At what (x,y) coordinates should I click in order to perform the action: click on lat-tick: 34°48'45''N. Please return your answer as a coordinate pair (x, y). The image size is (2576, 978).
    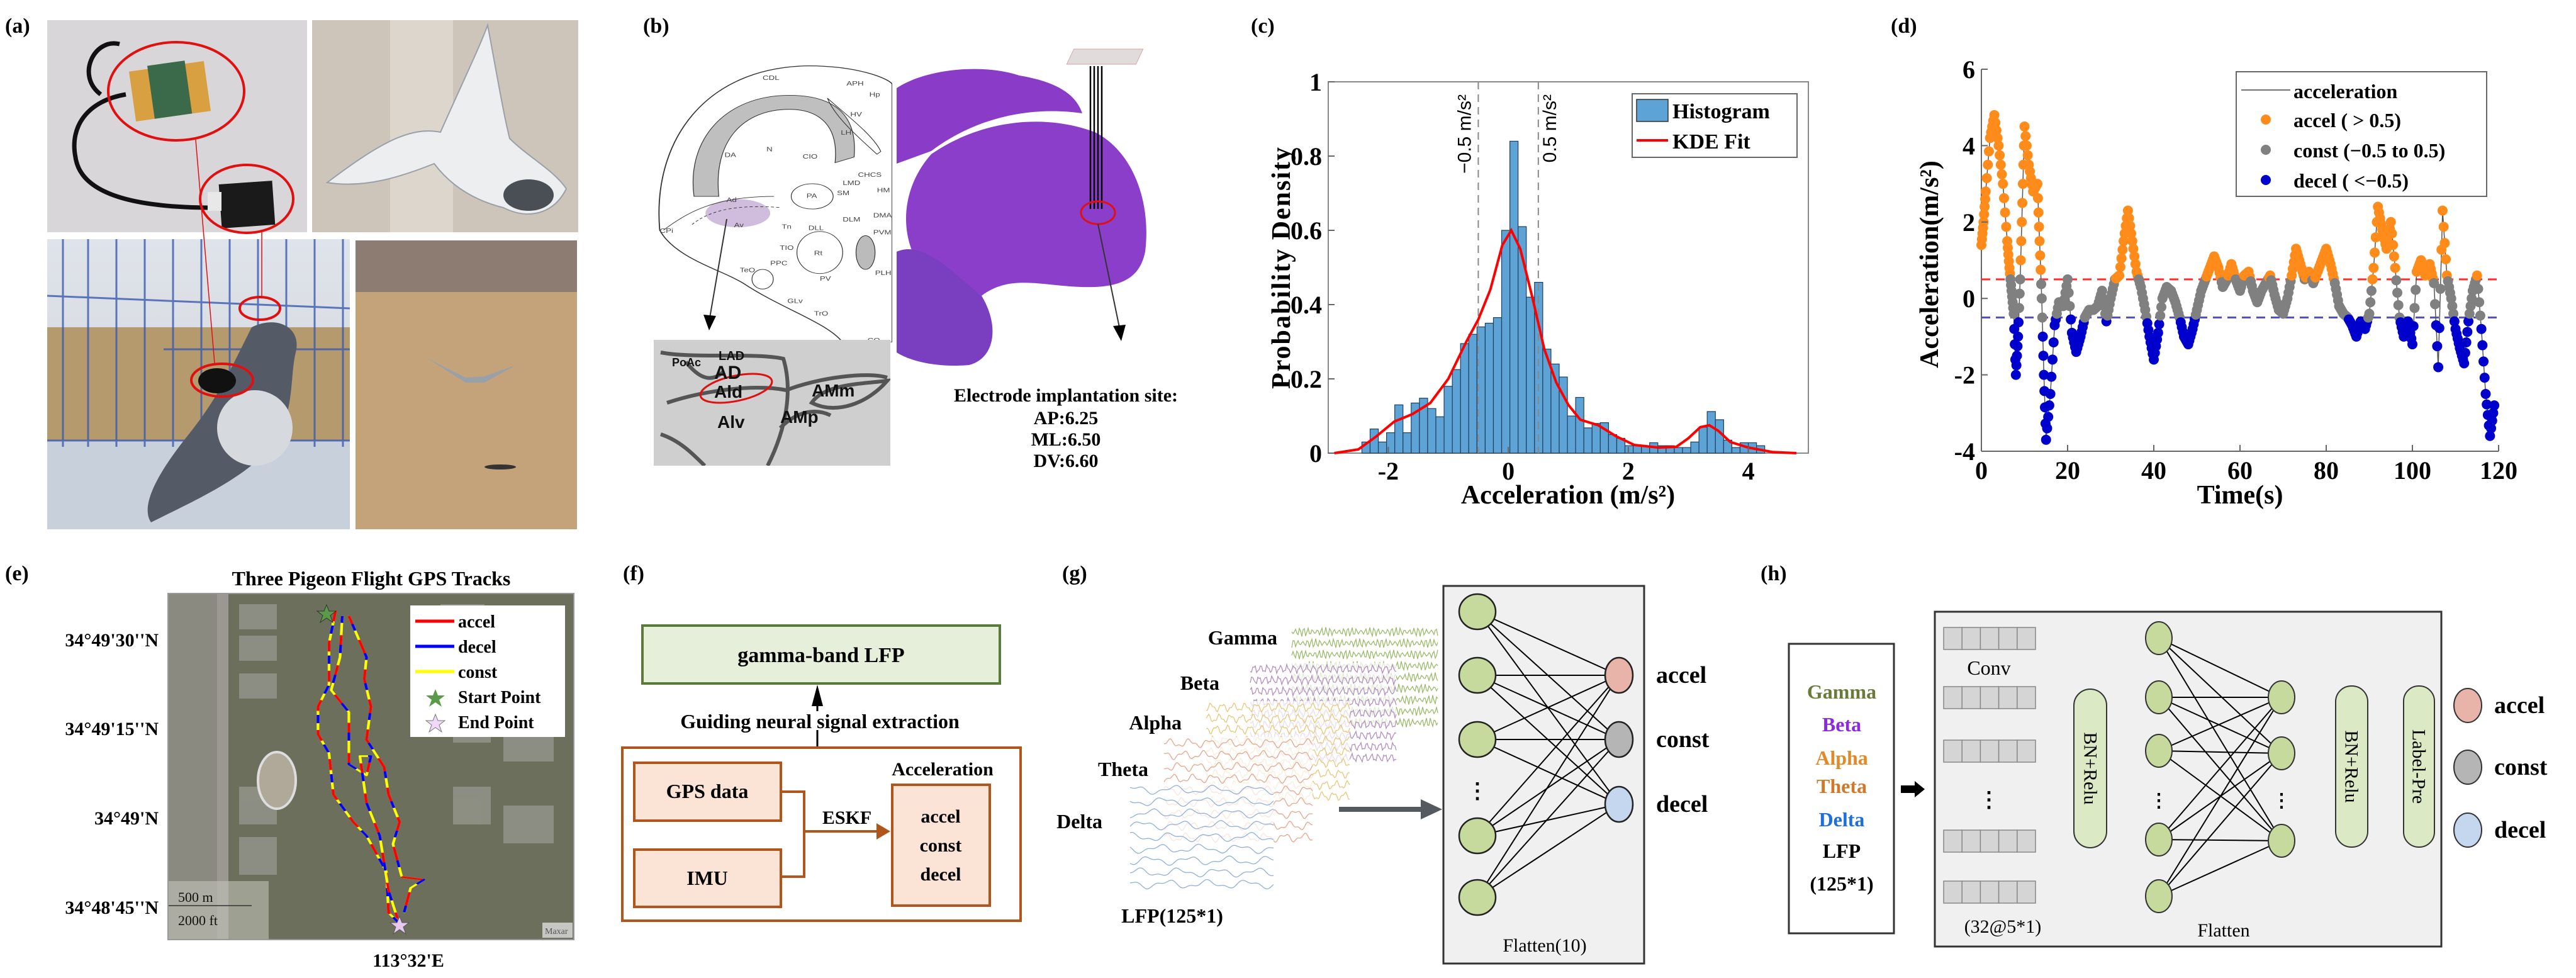
    Looking at the image, I should click on (112, 907).